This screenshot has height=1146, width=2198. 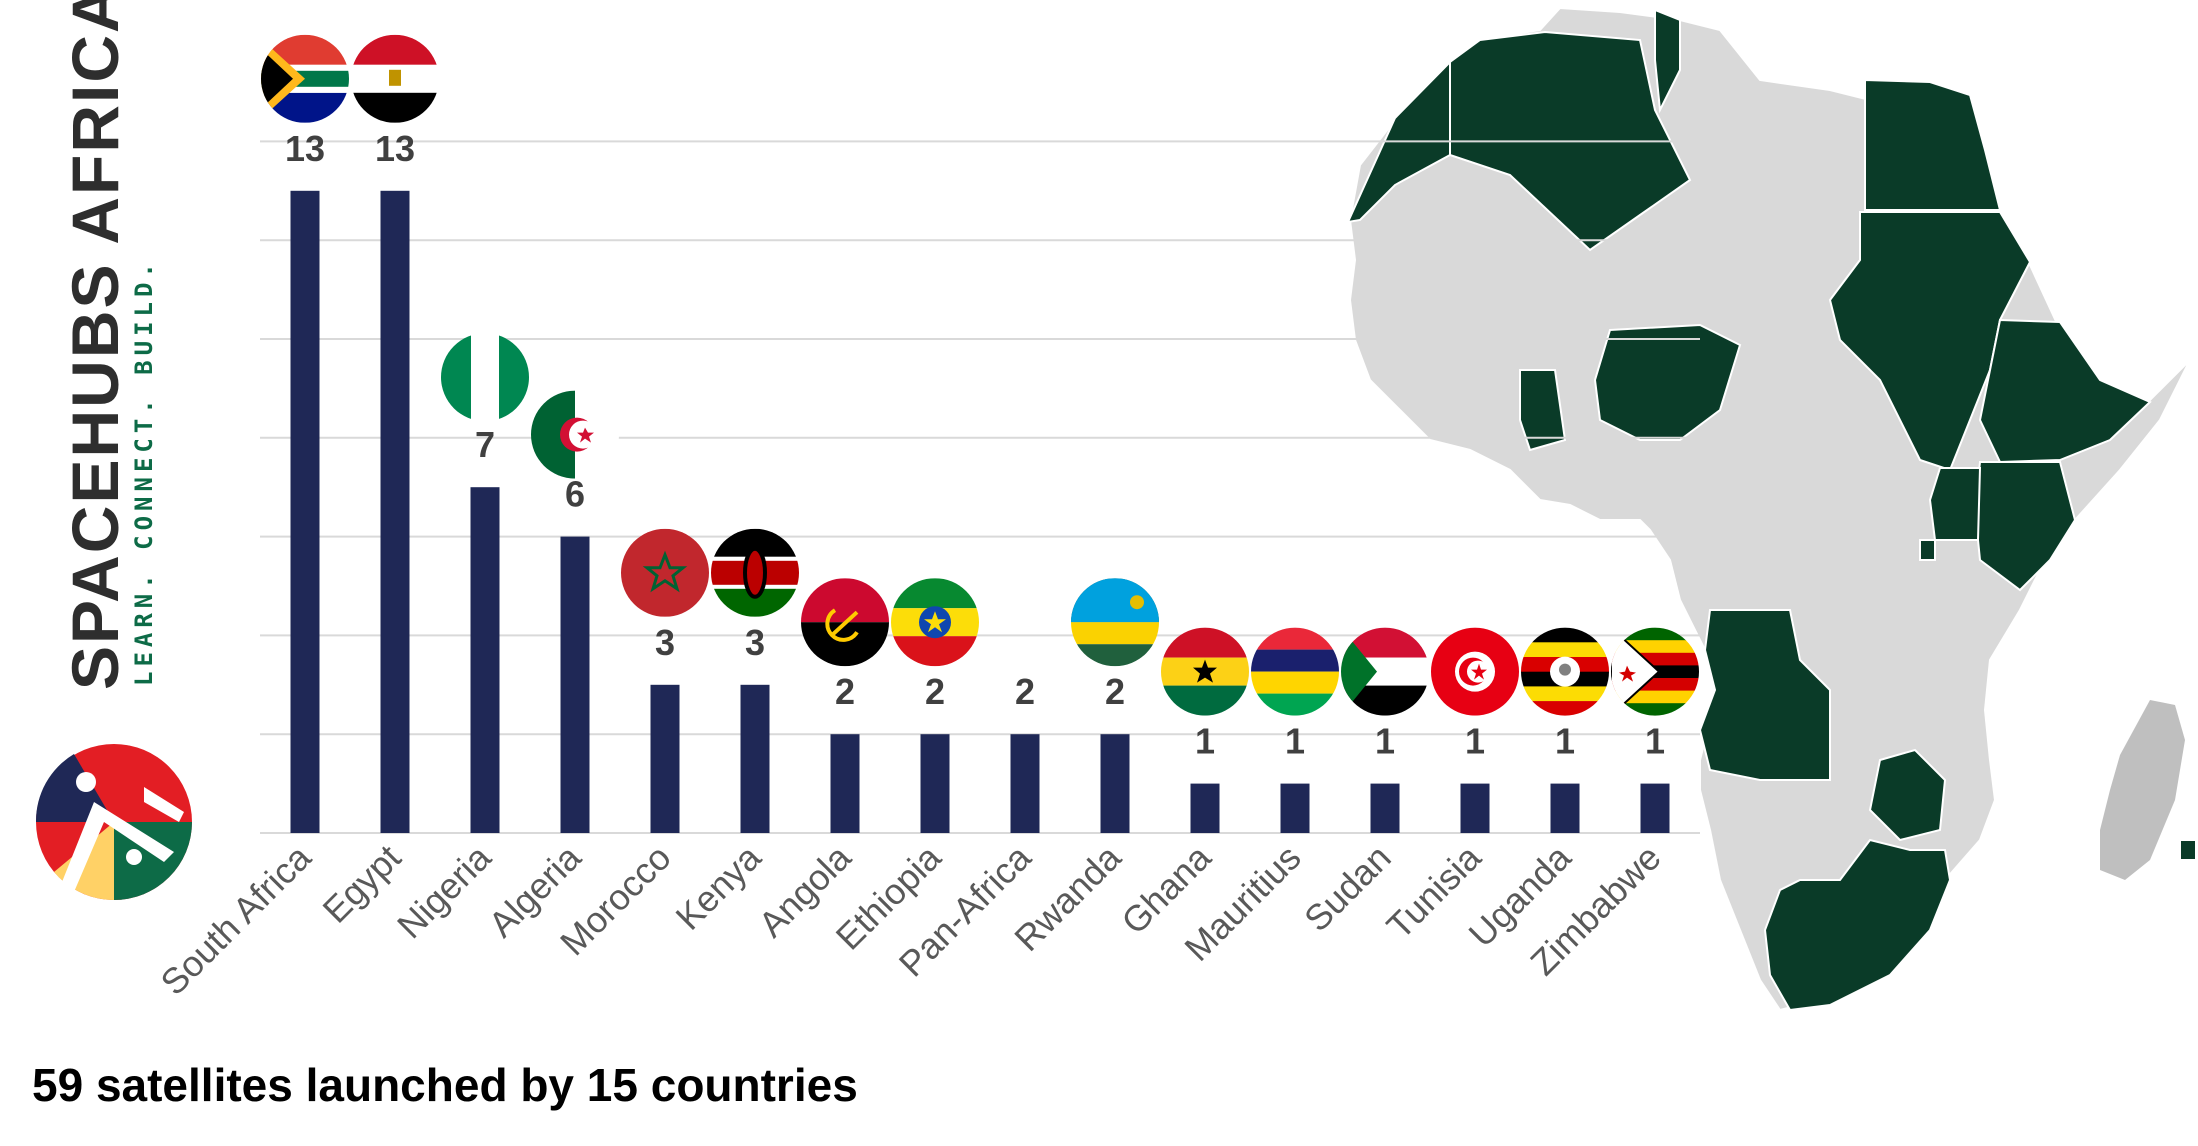 What do you see at coordinates (1385, 671) in the screenshot?
I see `sudan-flag` at bounding box center [1385, 671].